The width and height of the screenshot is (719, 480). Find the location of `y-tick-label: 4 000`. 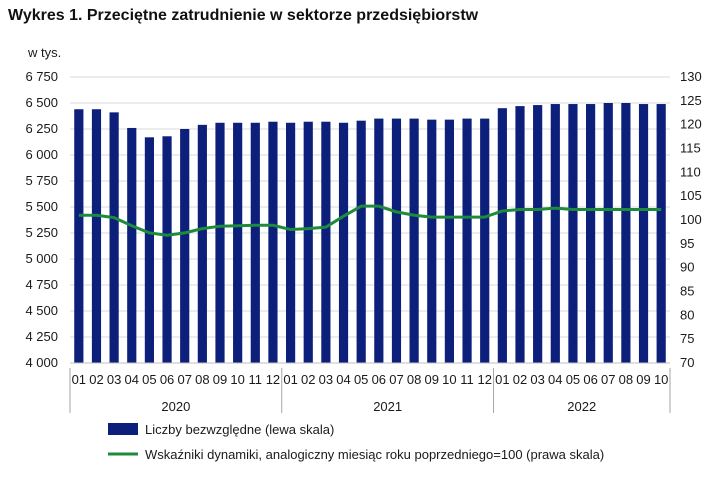

y-tick-label: 4 000 is located at coordinates (41, 362).